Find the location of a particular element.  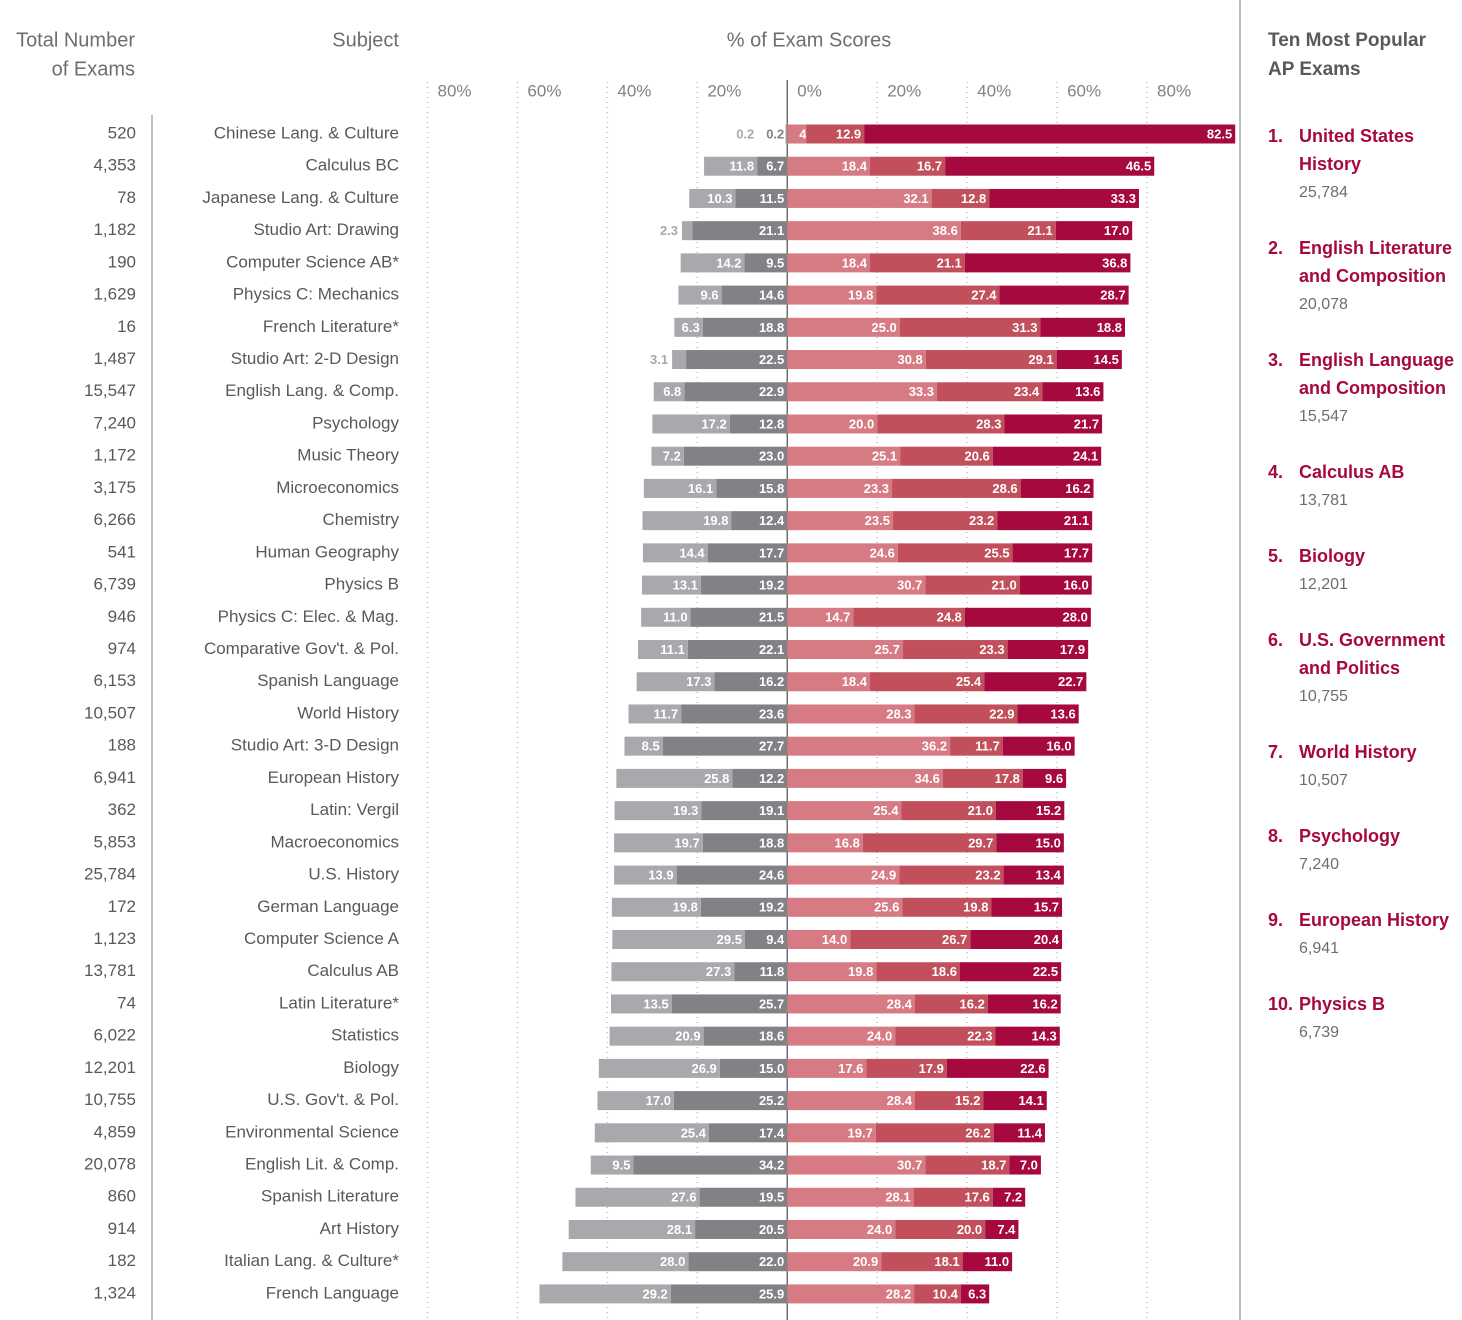

data-label: 14.7 is located at coordinates (837, 617).